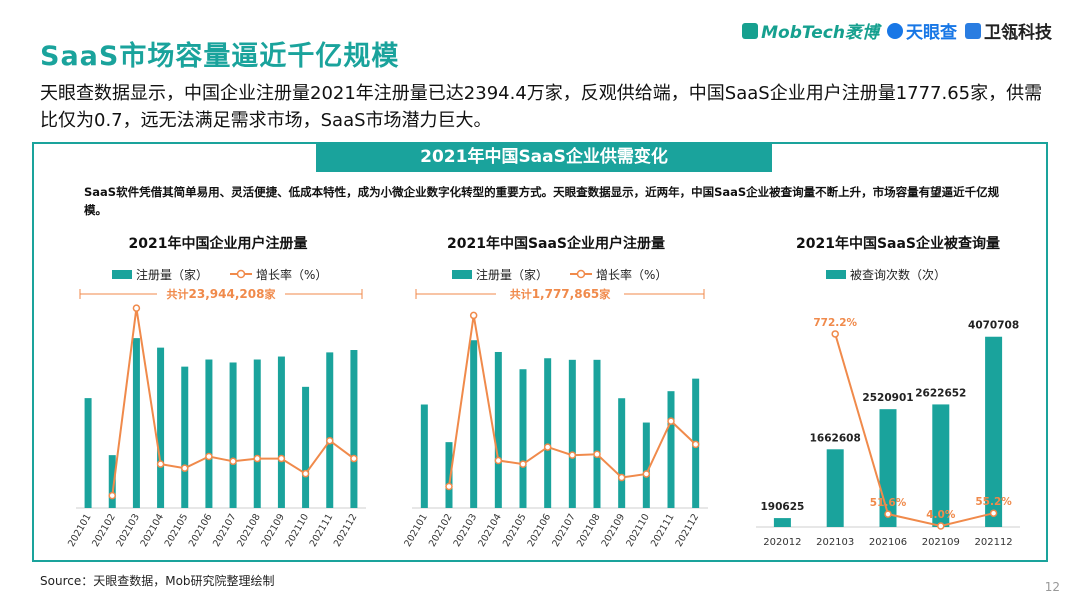 The image size is (1080, 608). Describe the element at coordinates (462, 274) in the screenshot. I see `chart2-legend-bar-swatch` at that location.